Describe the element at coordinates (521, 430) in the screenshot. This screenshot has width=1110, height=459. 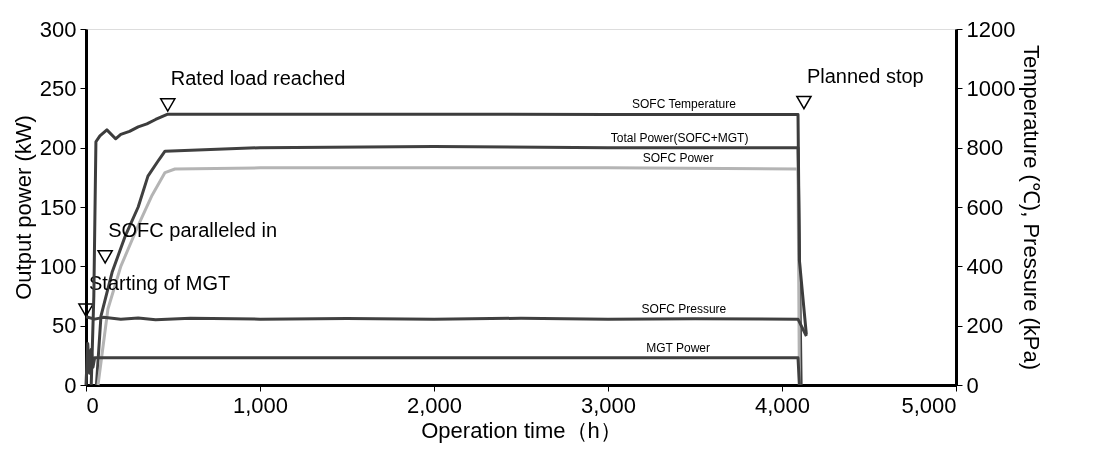
I see `x-axis-title: Operation time（h）` at that location.